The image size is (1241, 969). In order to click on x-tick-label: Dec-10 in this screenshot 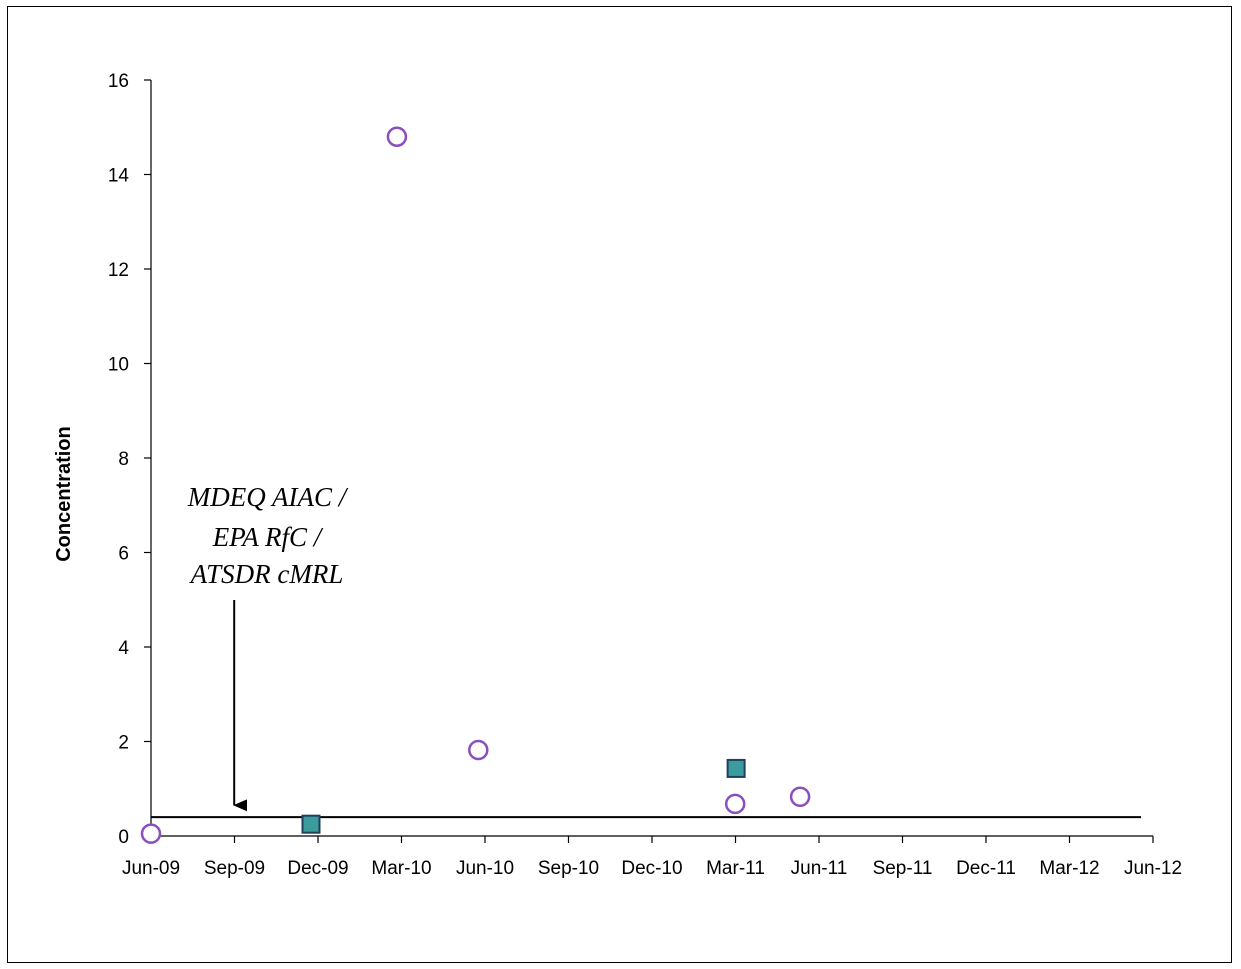, I will do `click(651, 868)`.